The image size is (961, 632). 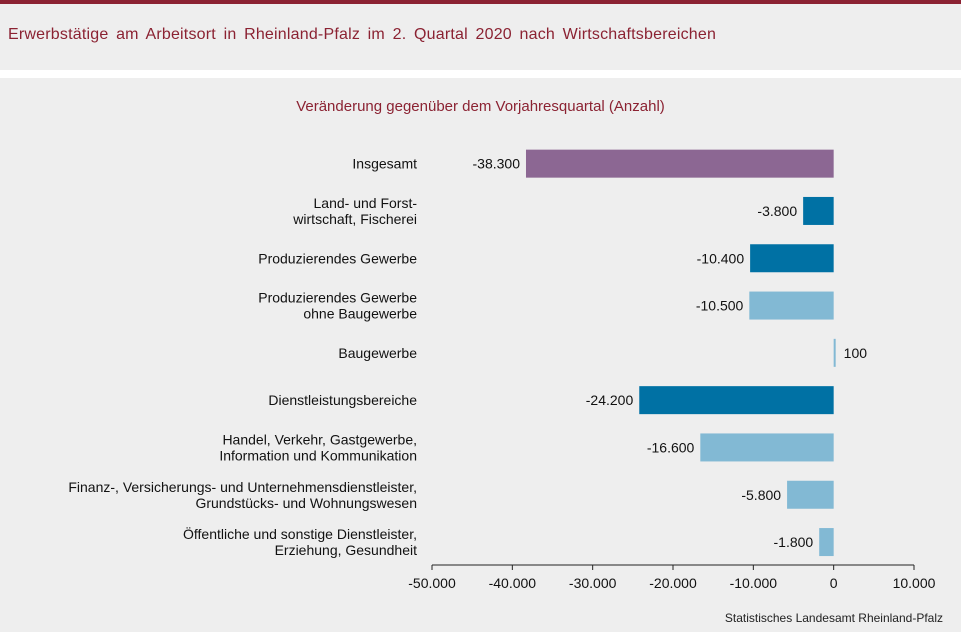 What do you see at coordinates (354, 219) in the screenshot?
I see `category-label-1-1: wirtschaft, Fischerei` at bounding box center [354, 219].